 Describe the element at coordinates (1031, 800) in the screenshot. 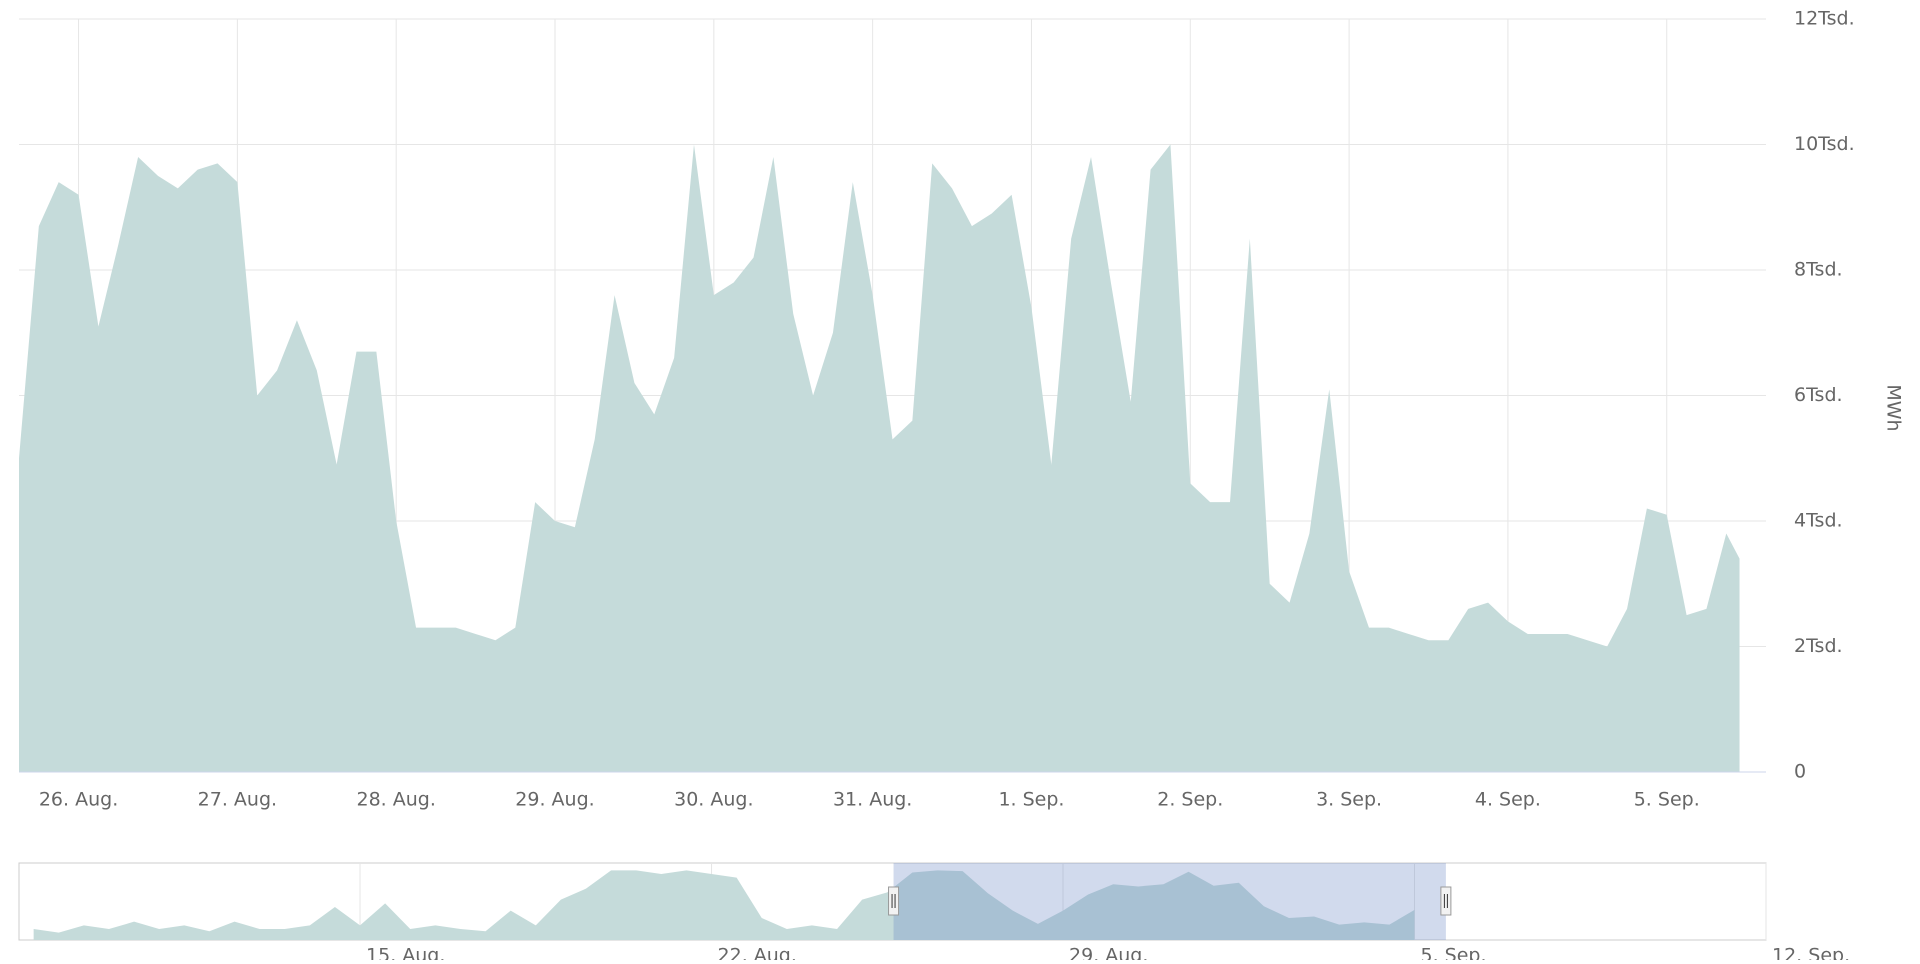

I see `x-tick-label: 1. Sep.` at that location.